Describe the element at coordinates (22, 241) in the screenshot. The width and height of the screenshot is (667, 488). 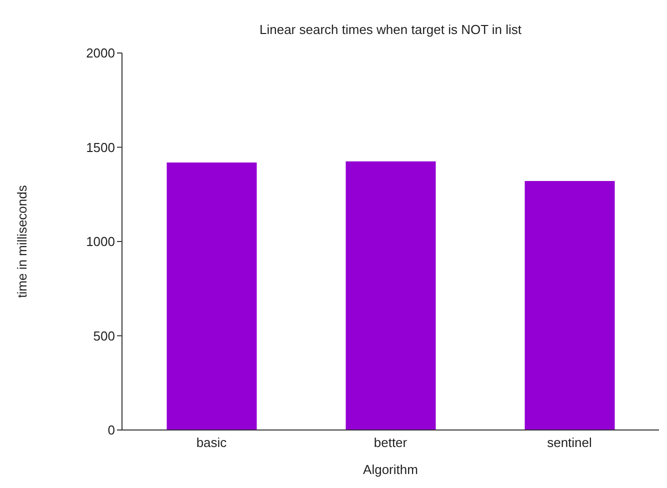
I see `y-axis-title: time in milliseconds` at that location.